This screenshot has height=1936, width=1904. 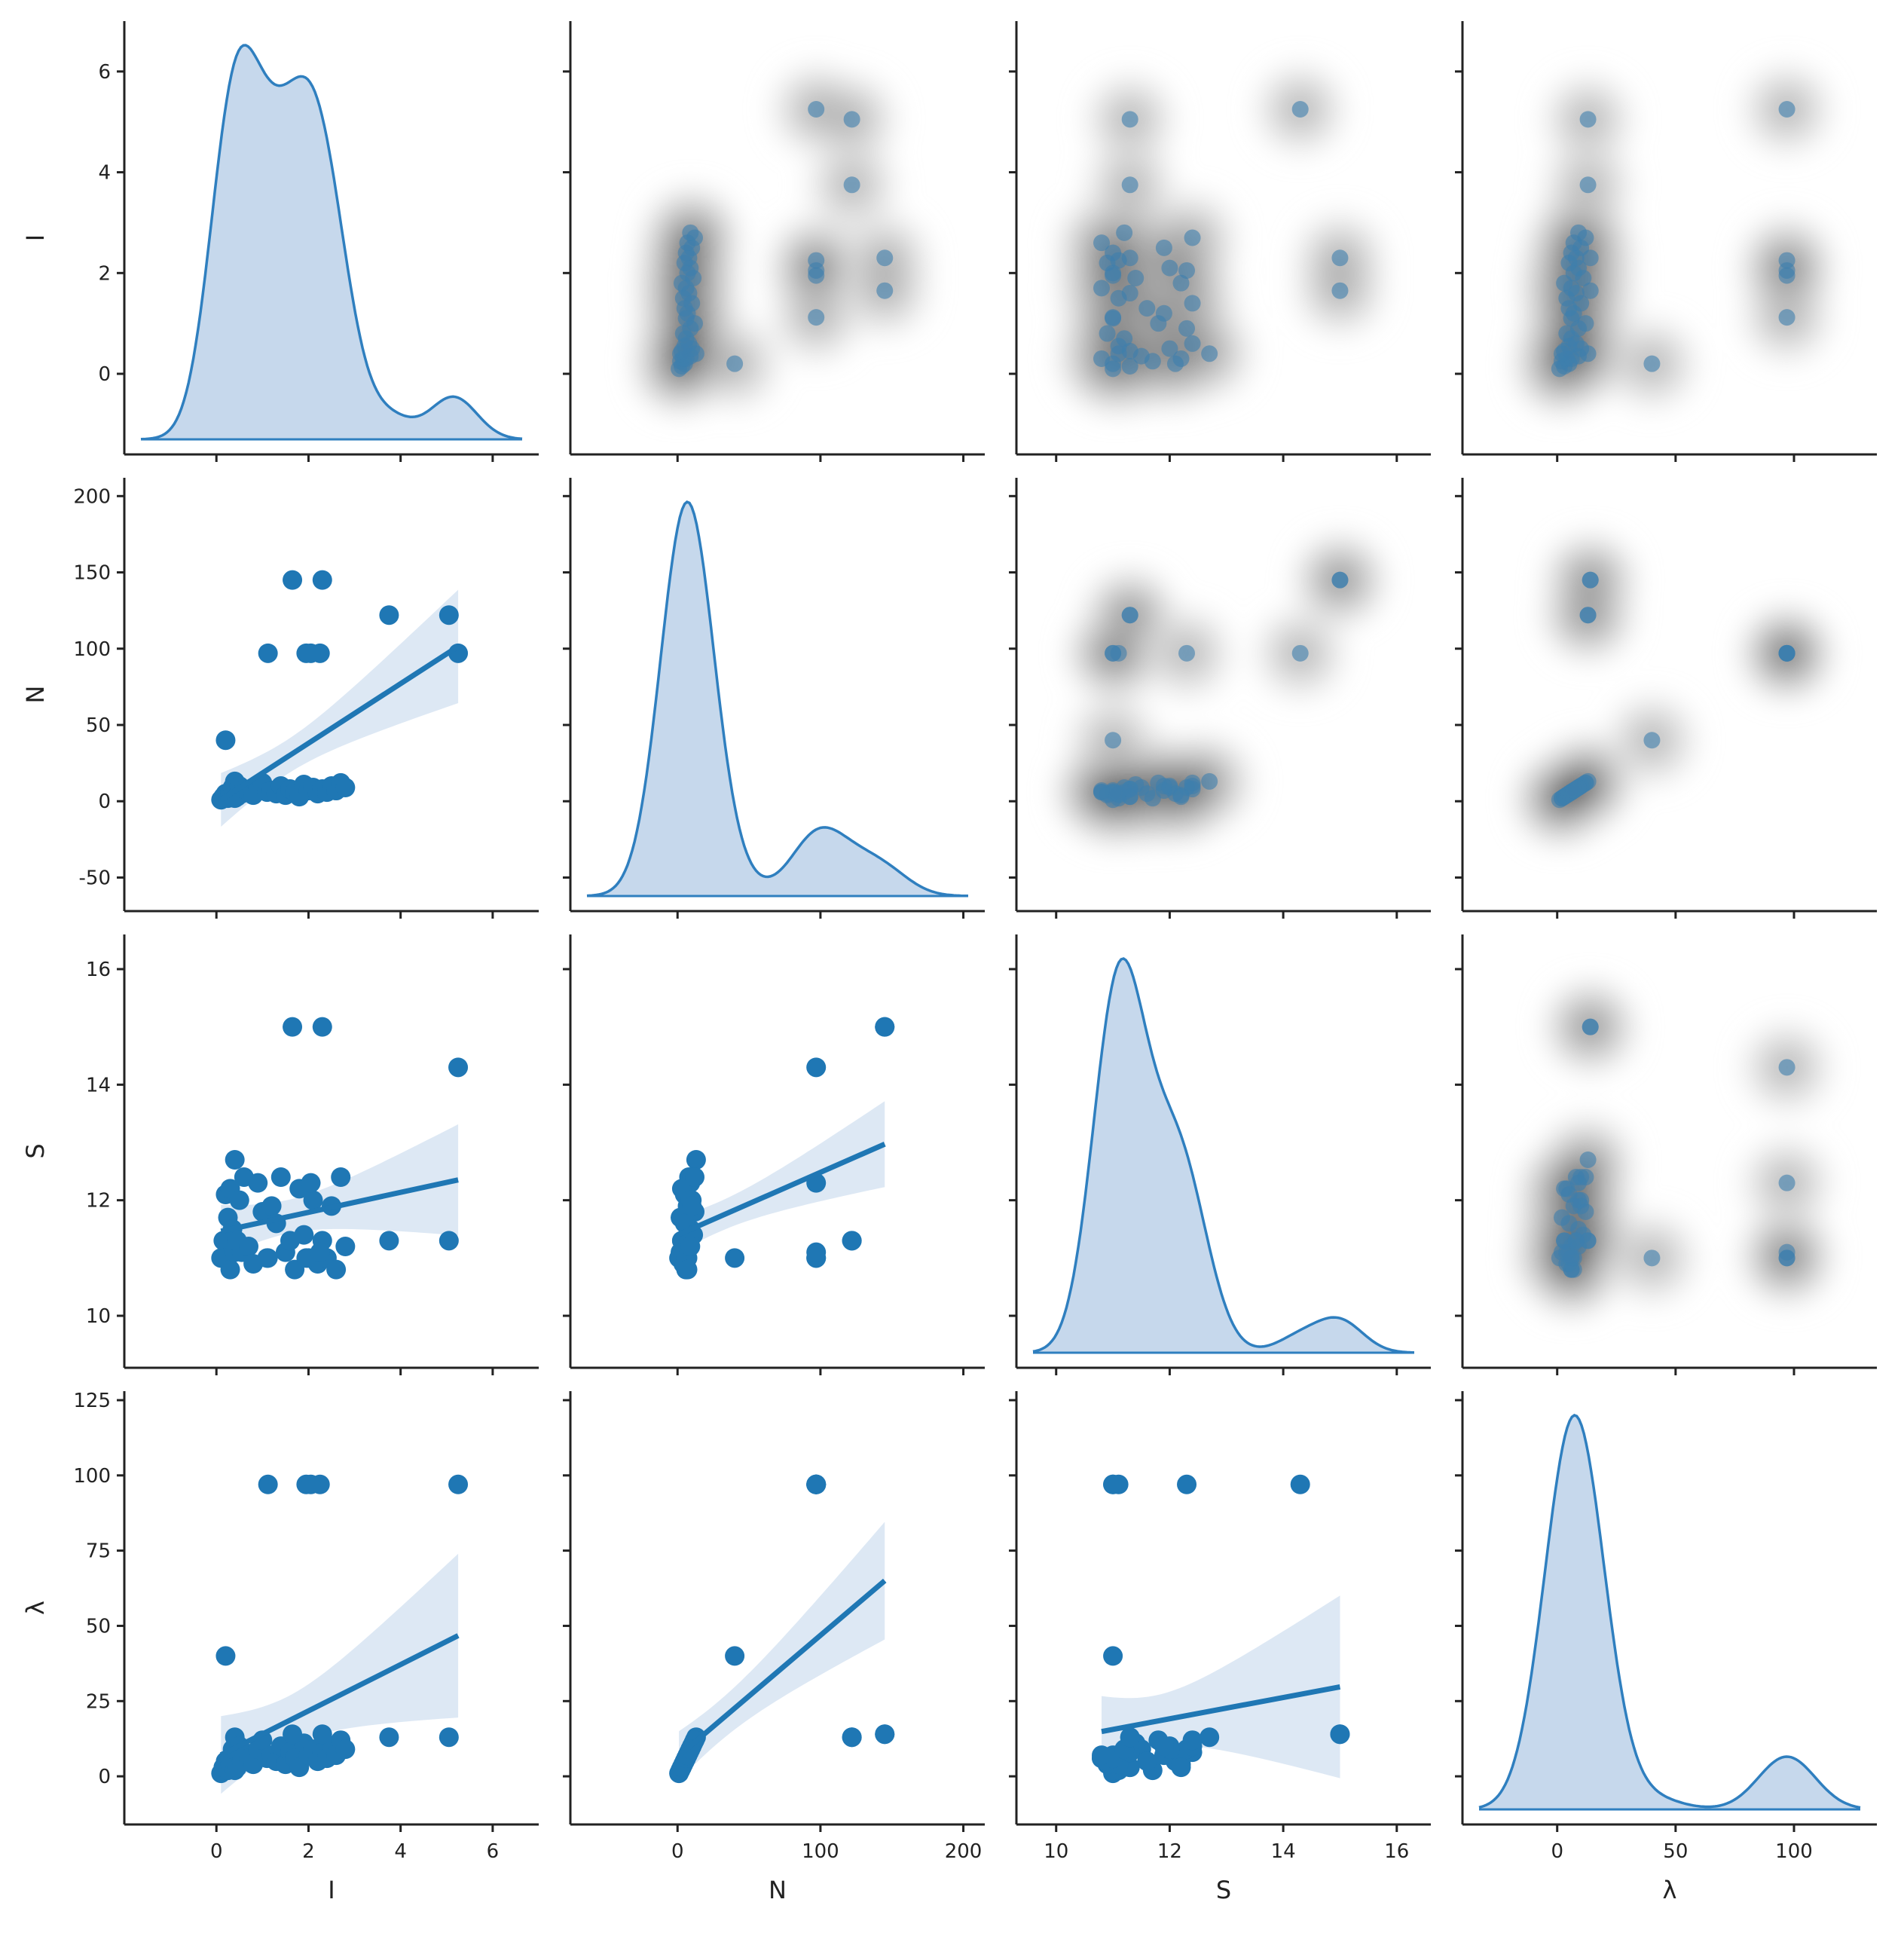 I want to click on y-tick-label: 50, so click(x=98, y=725).